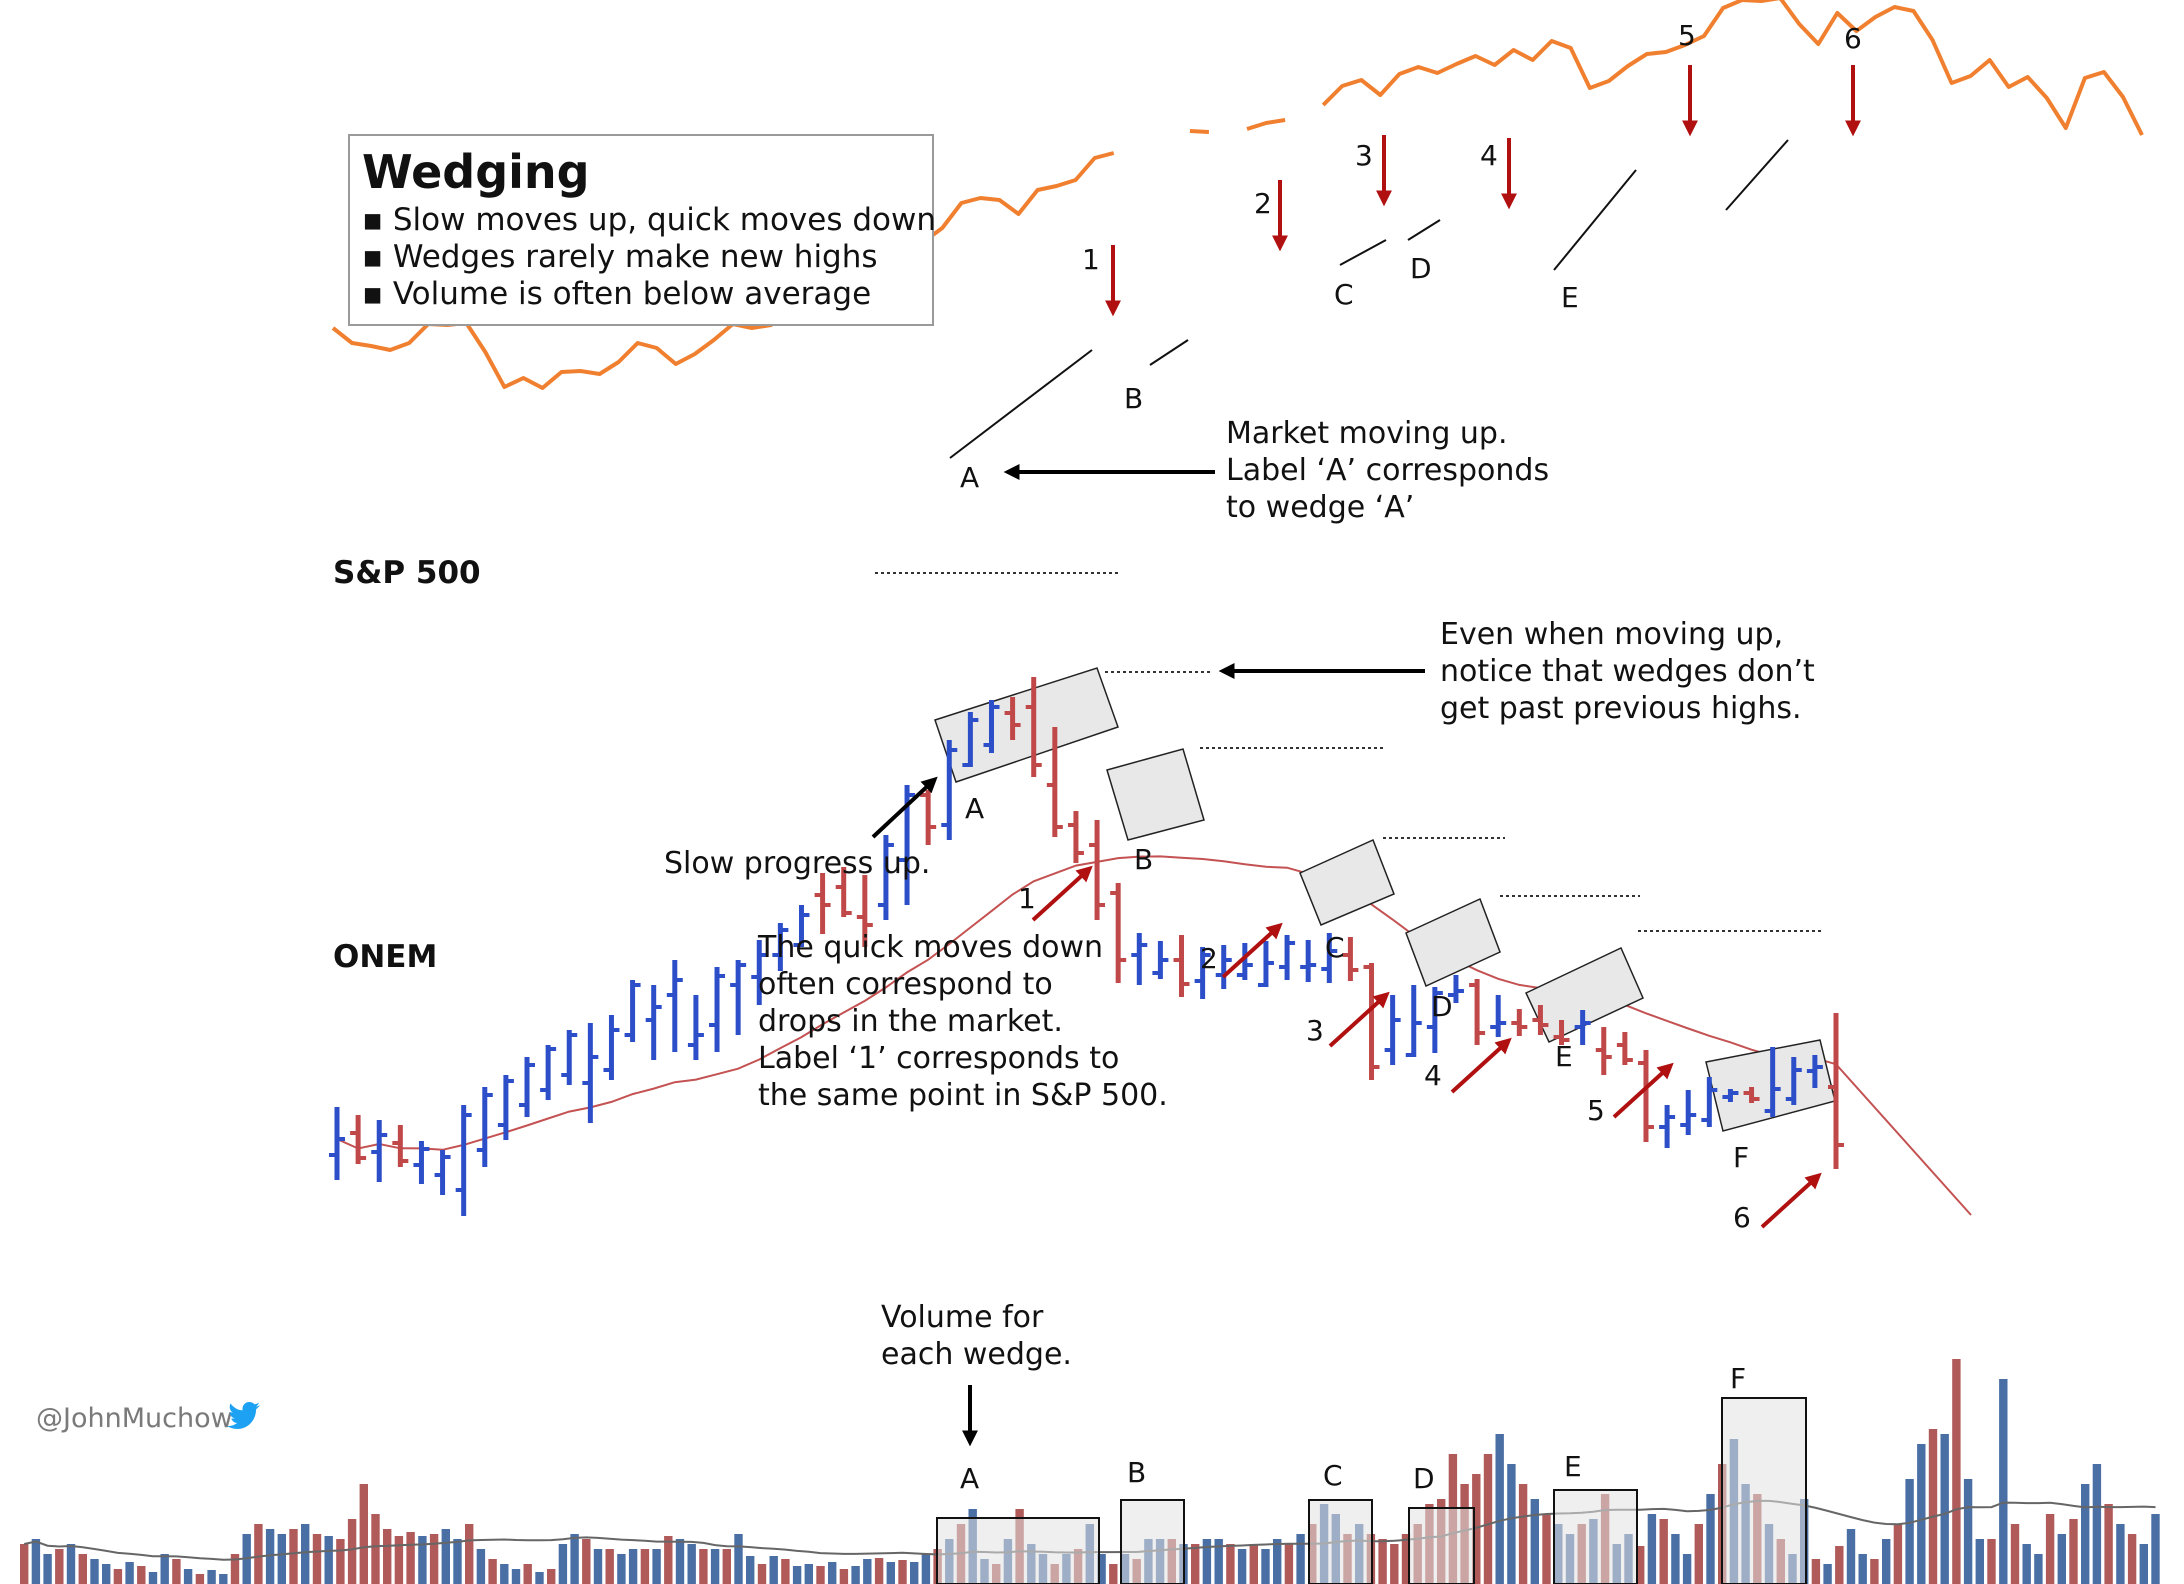 This screenshot has width=2184, height=1584. I want to click on drop-label-2: 2, so click(1209, 958).